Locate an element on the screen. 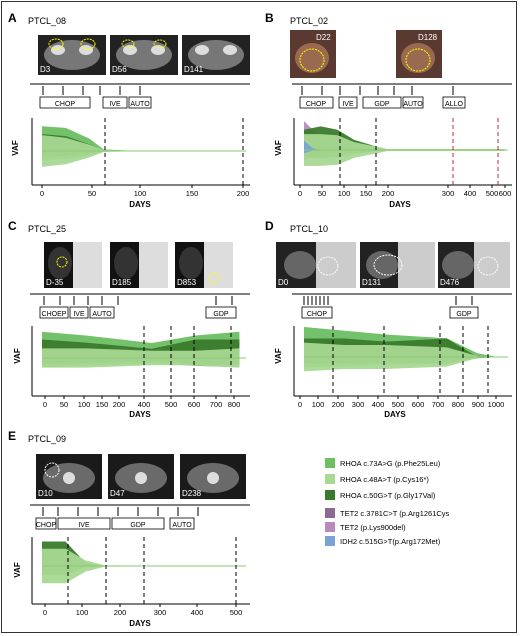  scan-label-a-0: D3 is located at coordinates (45, 69).